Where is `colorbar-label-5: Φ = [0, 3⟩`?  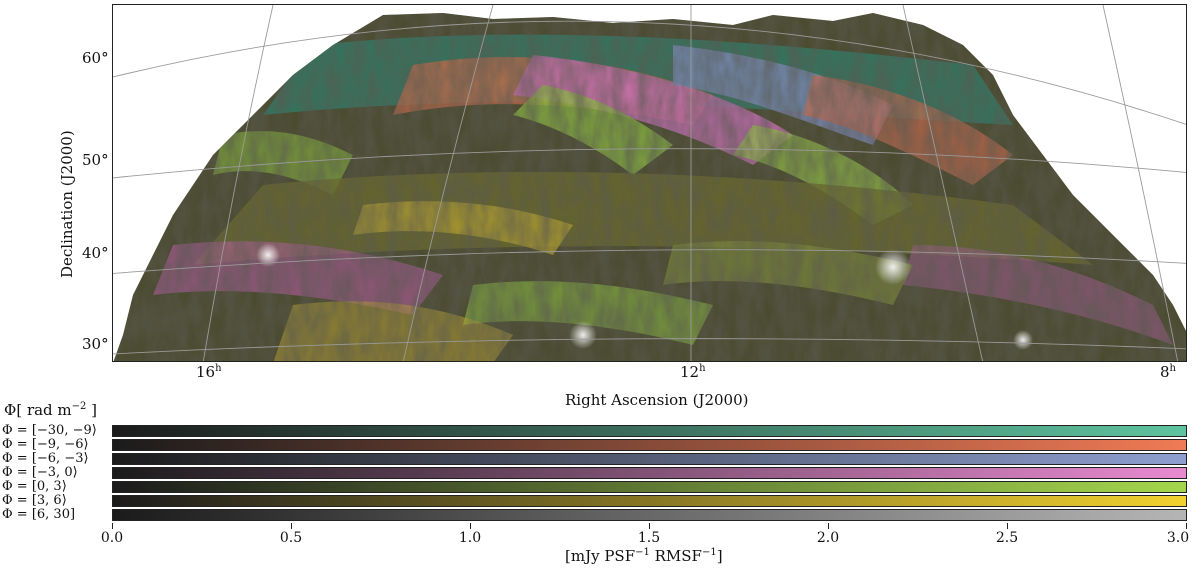 colorbar-label-5: Φ = [0, 3⟩ is located at coordinates (34, 486).